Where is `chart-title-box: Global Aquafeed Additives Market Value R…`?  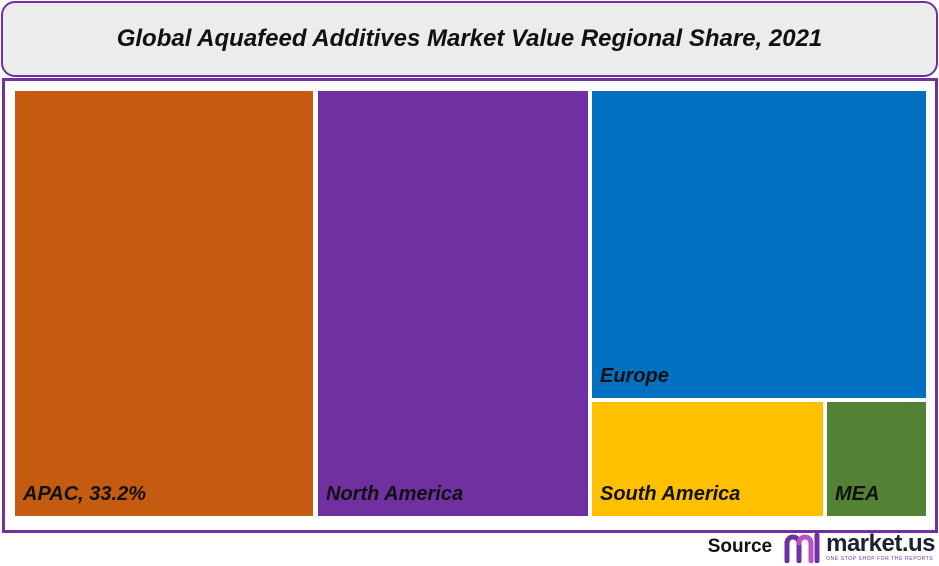
chart-title-box: Global Aquafeed Additives Market Value R… is located at coordinates (469, 39).